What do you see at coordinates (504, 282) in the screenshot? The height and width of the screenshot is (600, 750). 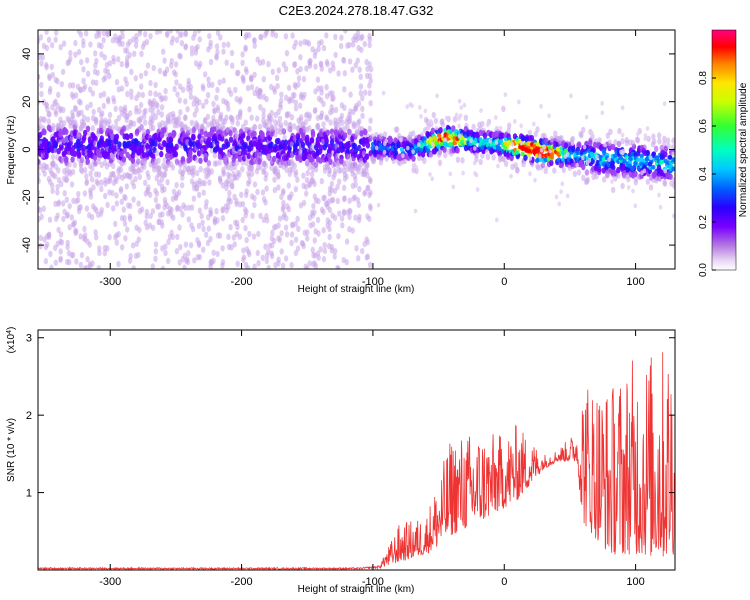 I see `spectrogram-x-tick-label: 0` at bounding box center [504, 282].